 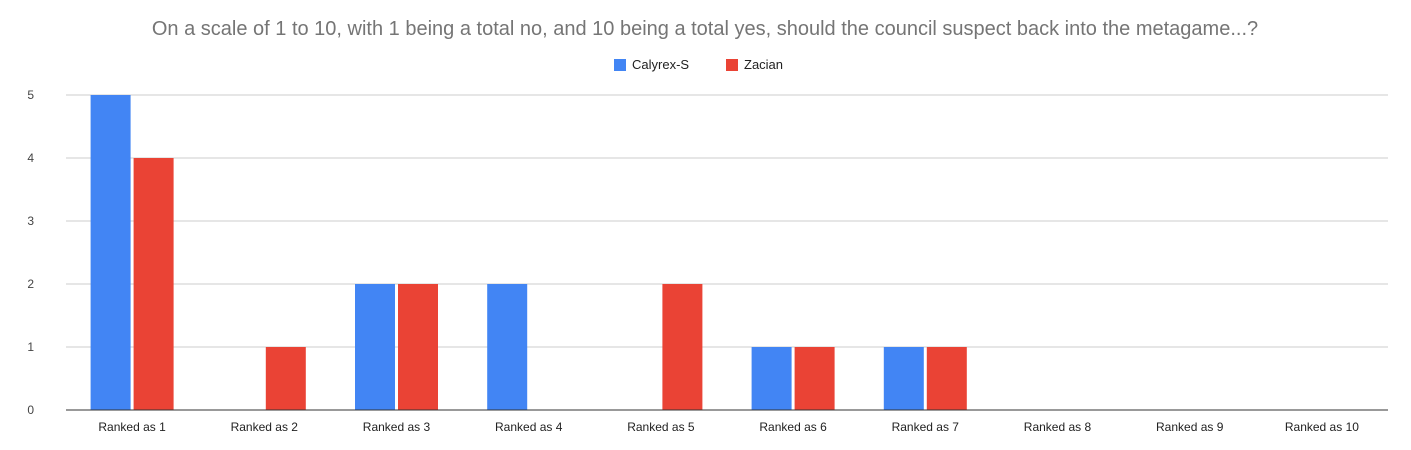 I want to click on y-tick-label: 0, so click(x=30, y=410).